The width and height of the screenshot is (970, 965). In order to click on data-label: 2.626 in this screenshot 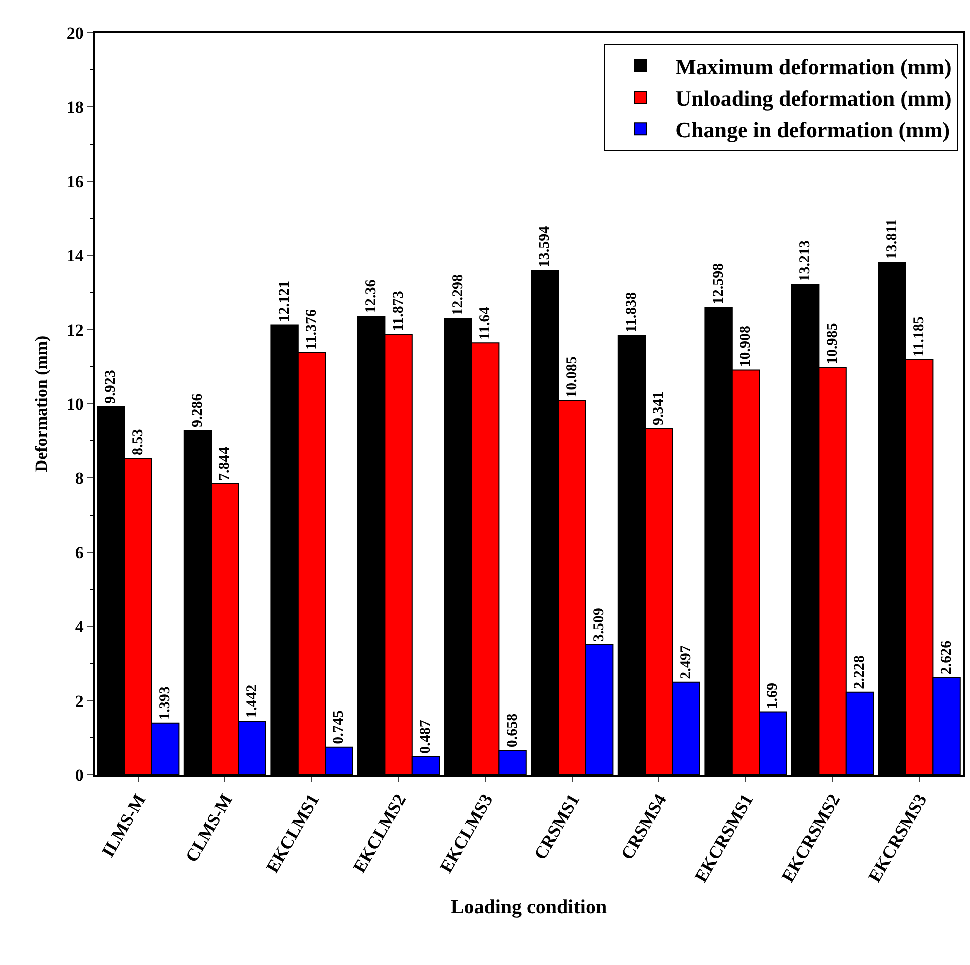, I will do `click(946, 657)`.